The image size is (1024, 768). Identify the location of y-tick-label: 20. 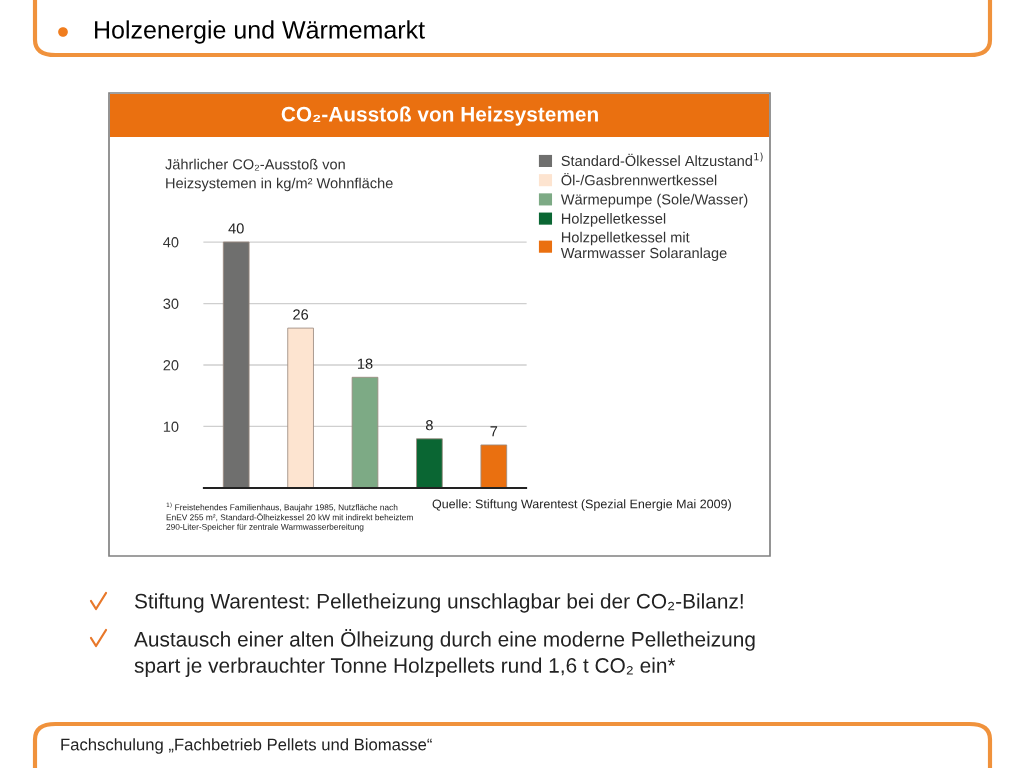
(171, 365).